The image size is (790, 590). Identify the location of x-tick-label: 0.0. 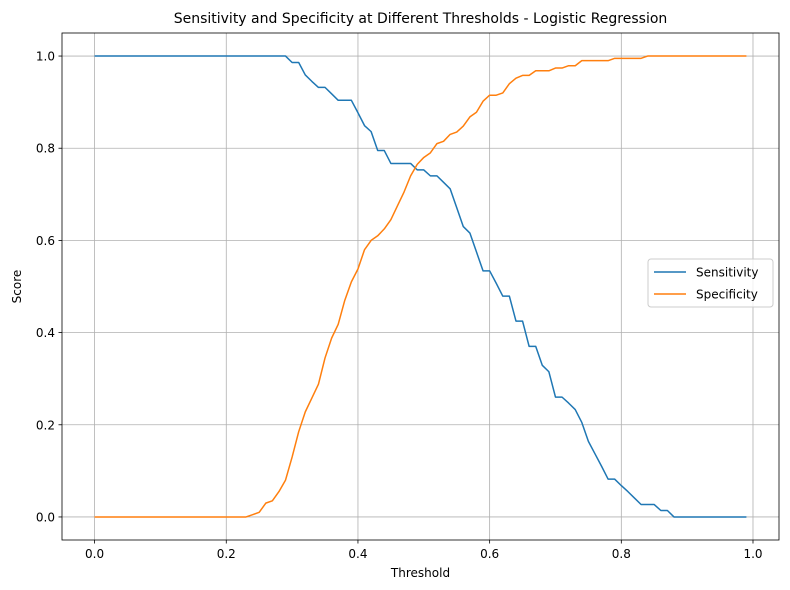
(94, 554).